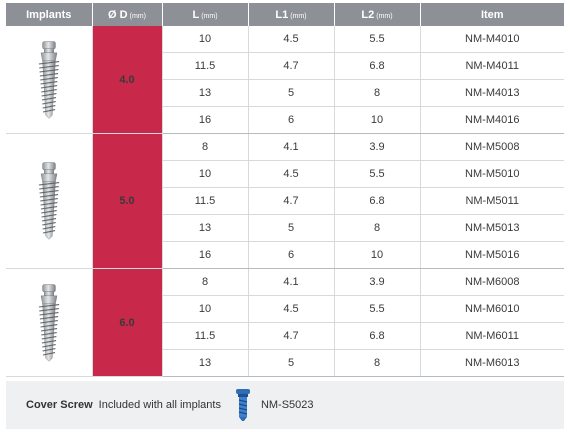  What do you see at coordinates (492, 93) in the screenshot?
I see `item-code: NM-M4013` at bounding box center [492, 93].